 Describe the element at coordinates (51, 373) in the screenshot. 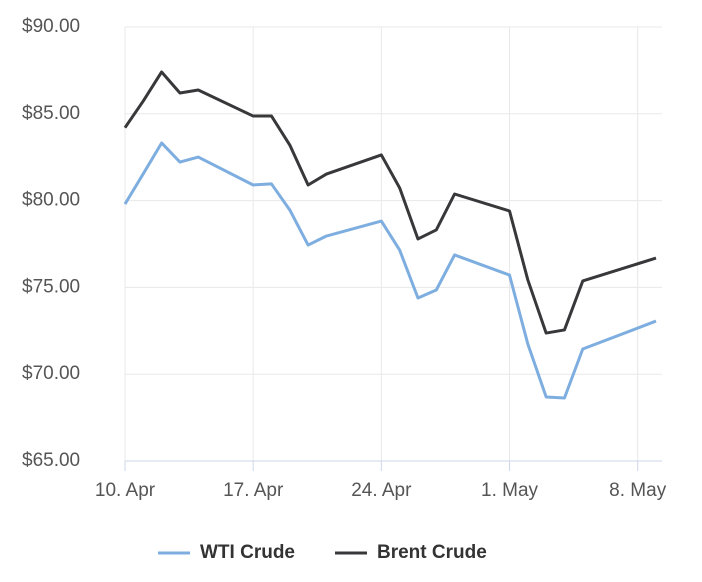

I see `y-tick-label: $70.00` at that location.